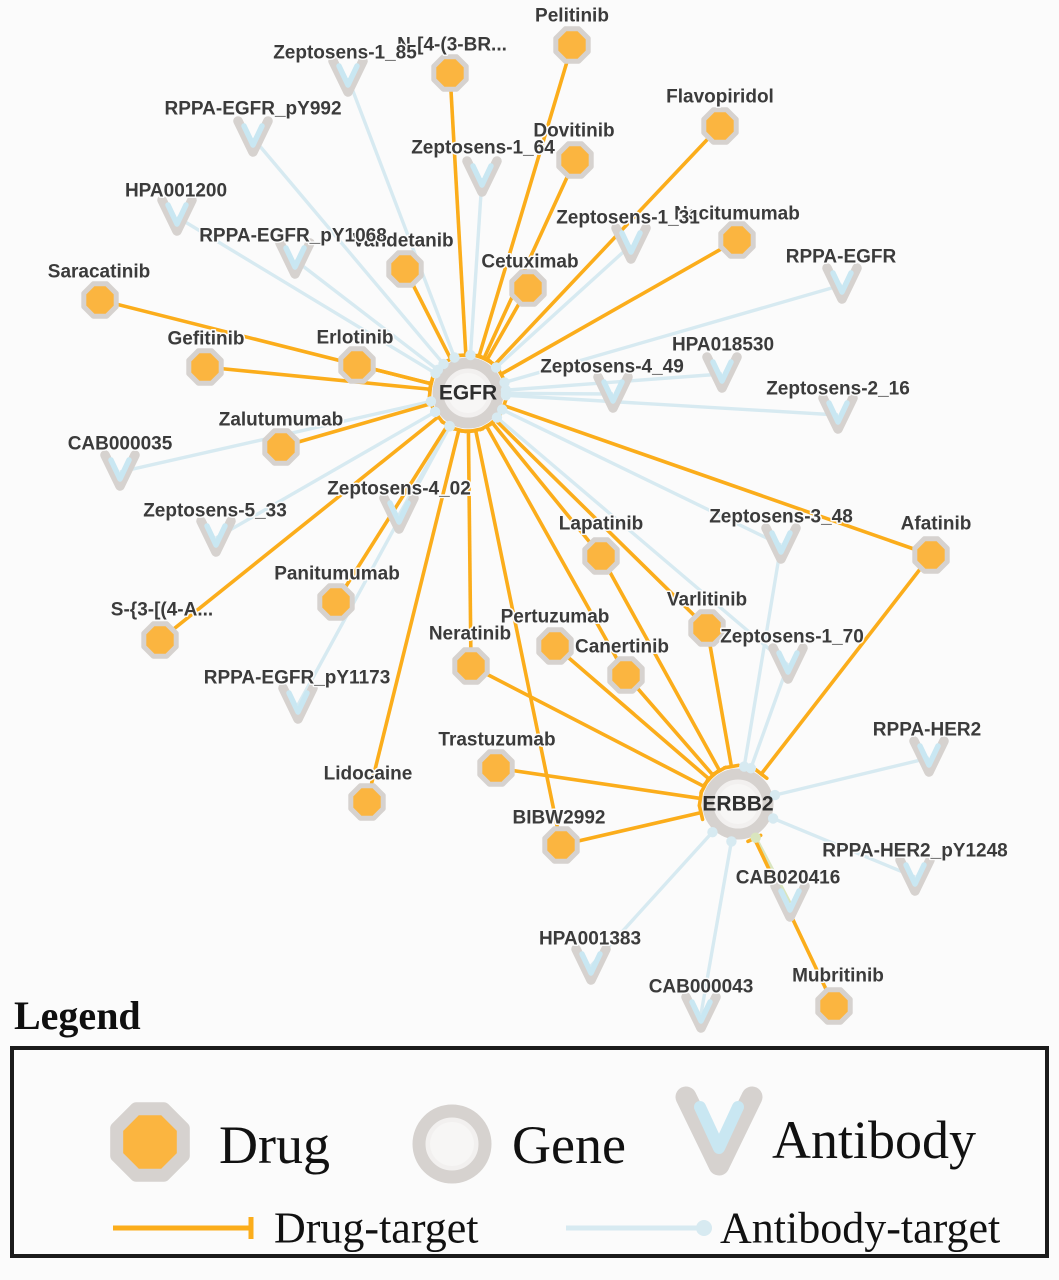 The width and height of the screenshot is (1059, 1280). I want to click on edge-rppa-her2-py1248-erbb2, so click(844, 847).